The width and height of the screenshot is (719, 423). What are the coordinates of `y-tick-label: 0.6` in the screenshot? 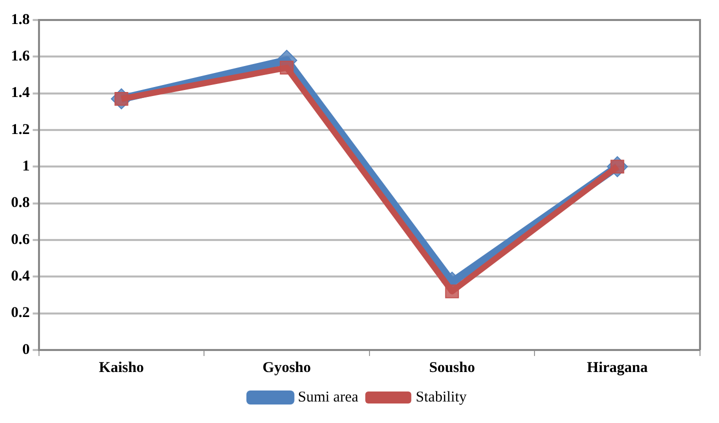 It's located at (20, 240).